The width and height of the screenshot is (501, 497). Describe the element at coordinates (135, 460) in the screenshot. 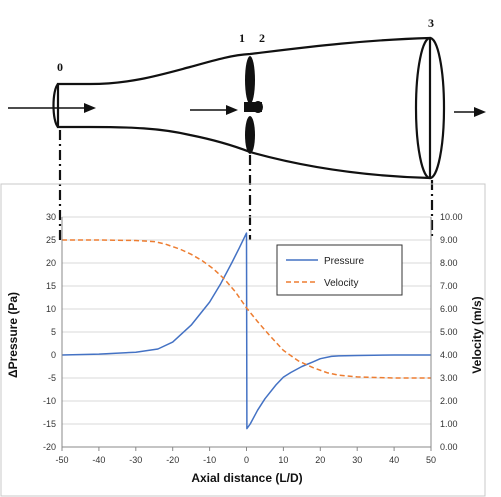

I see `x-tick-label: -30` at that location.